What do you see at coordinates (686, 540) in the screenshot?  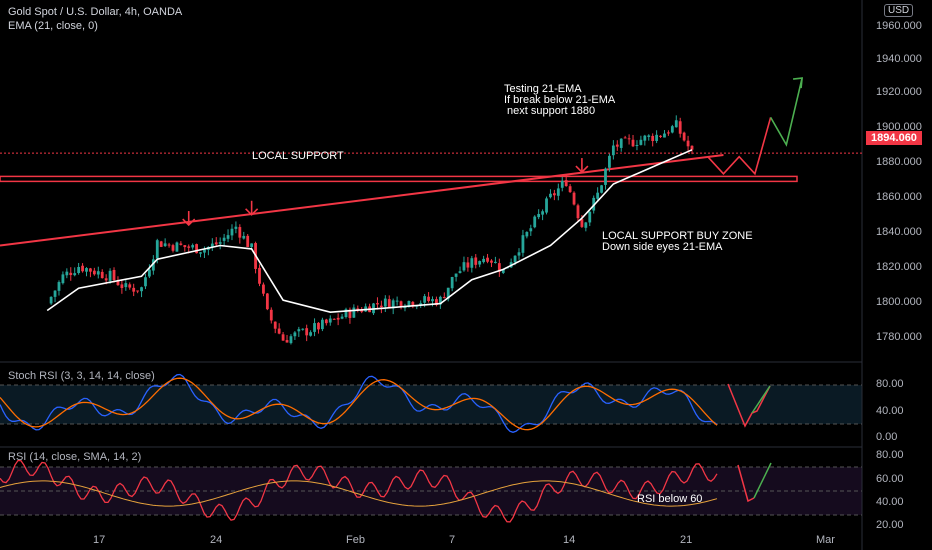 I see `time-tick: 21` at bounding box center [686, 540].